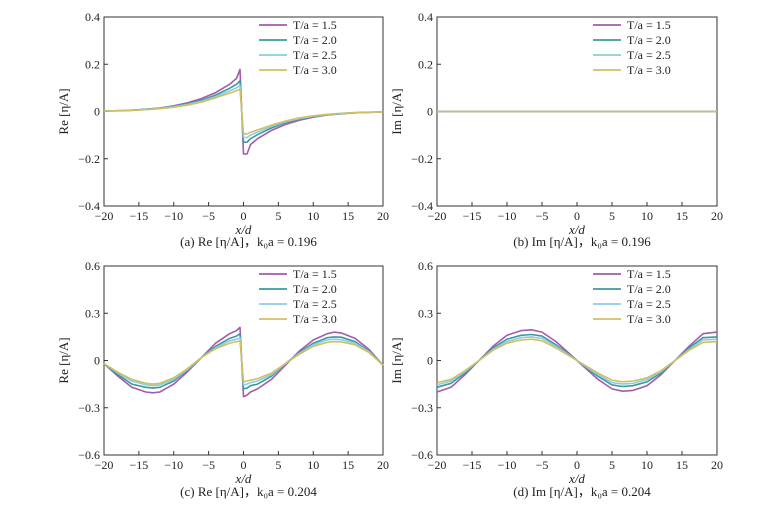 This screenshot has width=764, height=514. What do you see at coordinates (582, 241) in the screenshot?
I see `panel-caption: (b) Im [η/A]，k₀a = 0.196` at bounding box center [582, 241].